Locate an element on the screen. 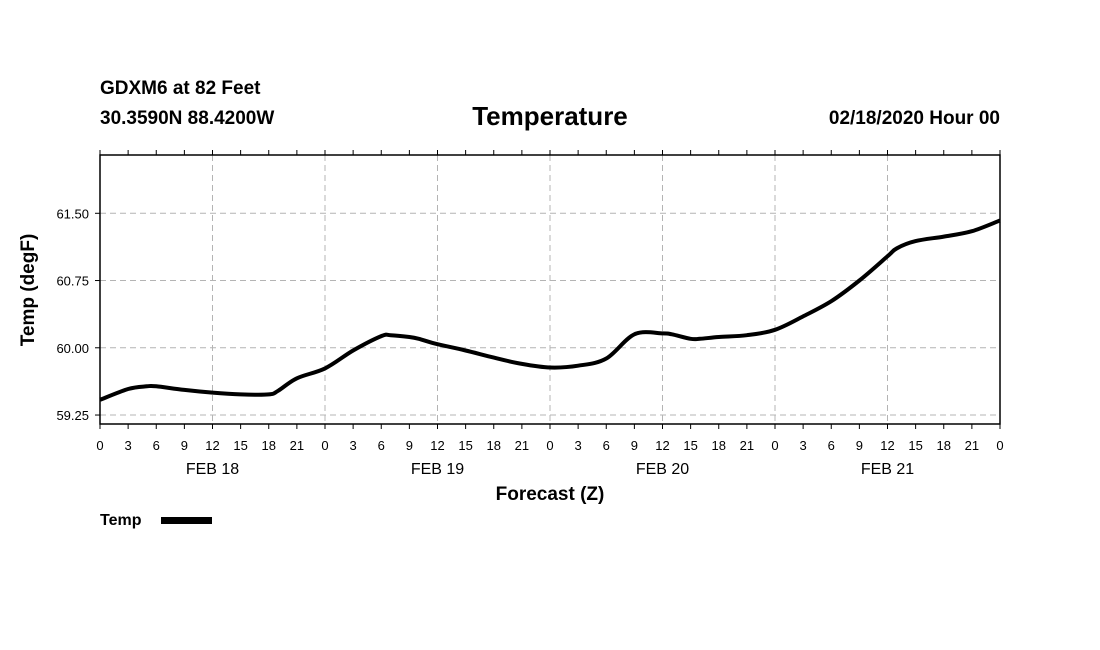 Image resolution: width=1100 pixels, height=650 pixels. date-label: FEB 19 is located at coordinates (437, 469).